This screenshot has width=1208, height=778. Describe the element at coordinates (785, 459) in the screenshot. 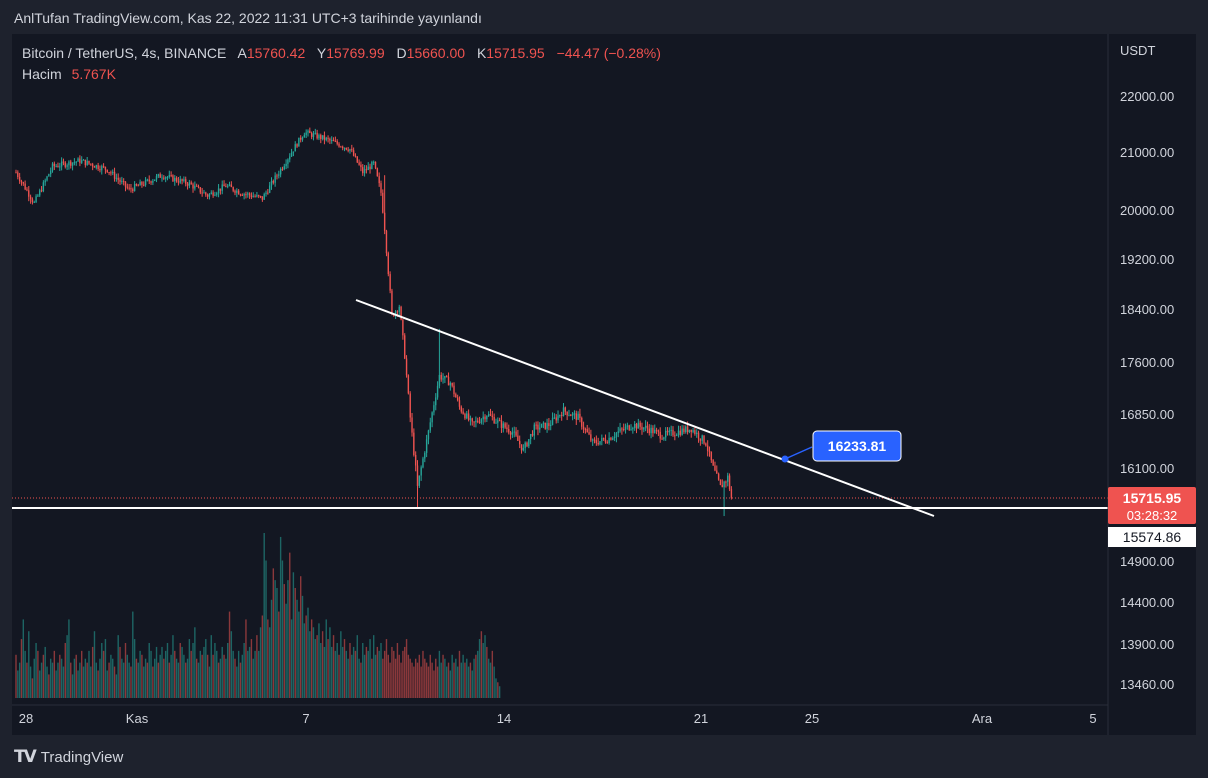

I see `callout-anchor-point` at that location.